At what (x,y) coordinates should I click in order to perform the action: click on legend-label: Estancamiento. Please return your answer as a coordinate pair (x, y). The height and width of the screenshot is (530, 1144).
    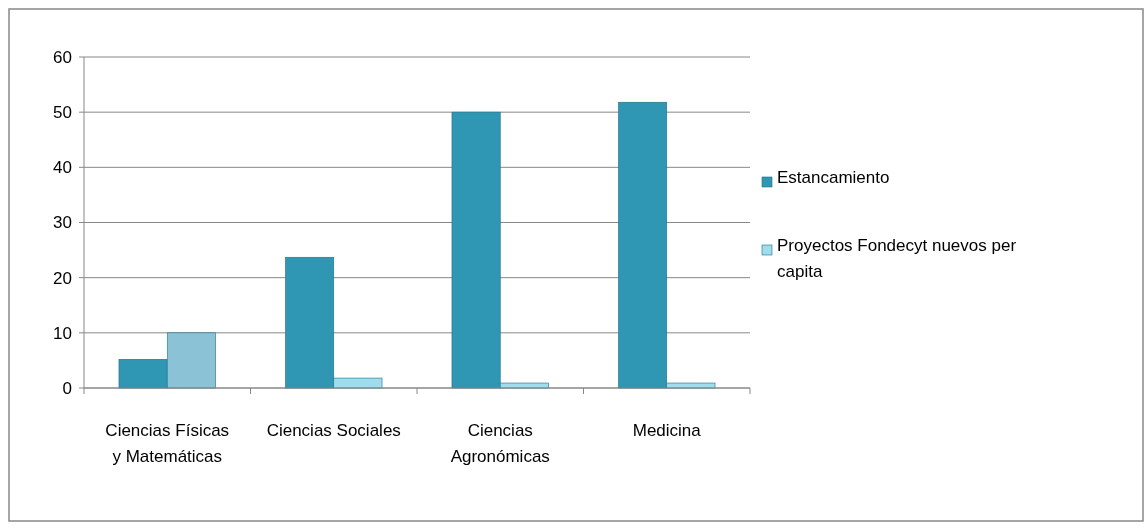
    Looking at the image, I should click on (833, 177).